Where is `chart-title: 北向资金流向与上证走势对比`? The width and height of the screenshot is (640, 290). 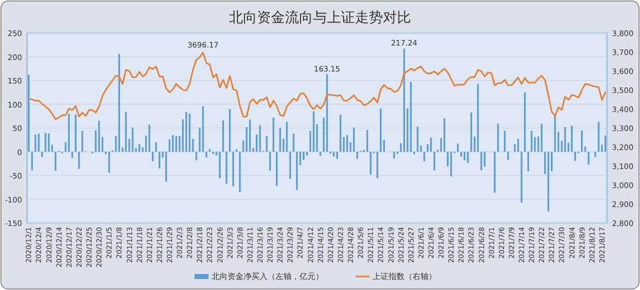
chart-title: 北向资金流向与上证走势对比 is located at coordinates (320, 18).